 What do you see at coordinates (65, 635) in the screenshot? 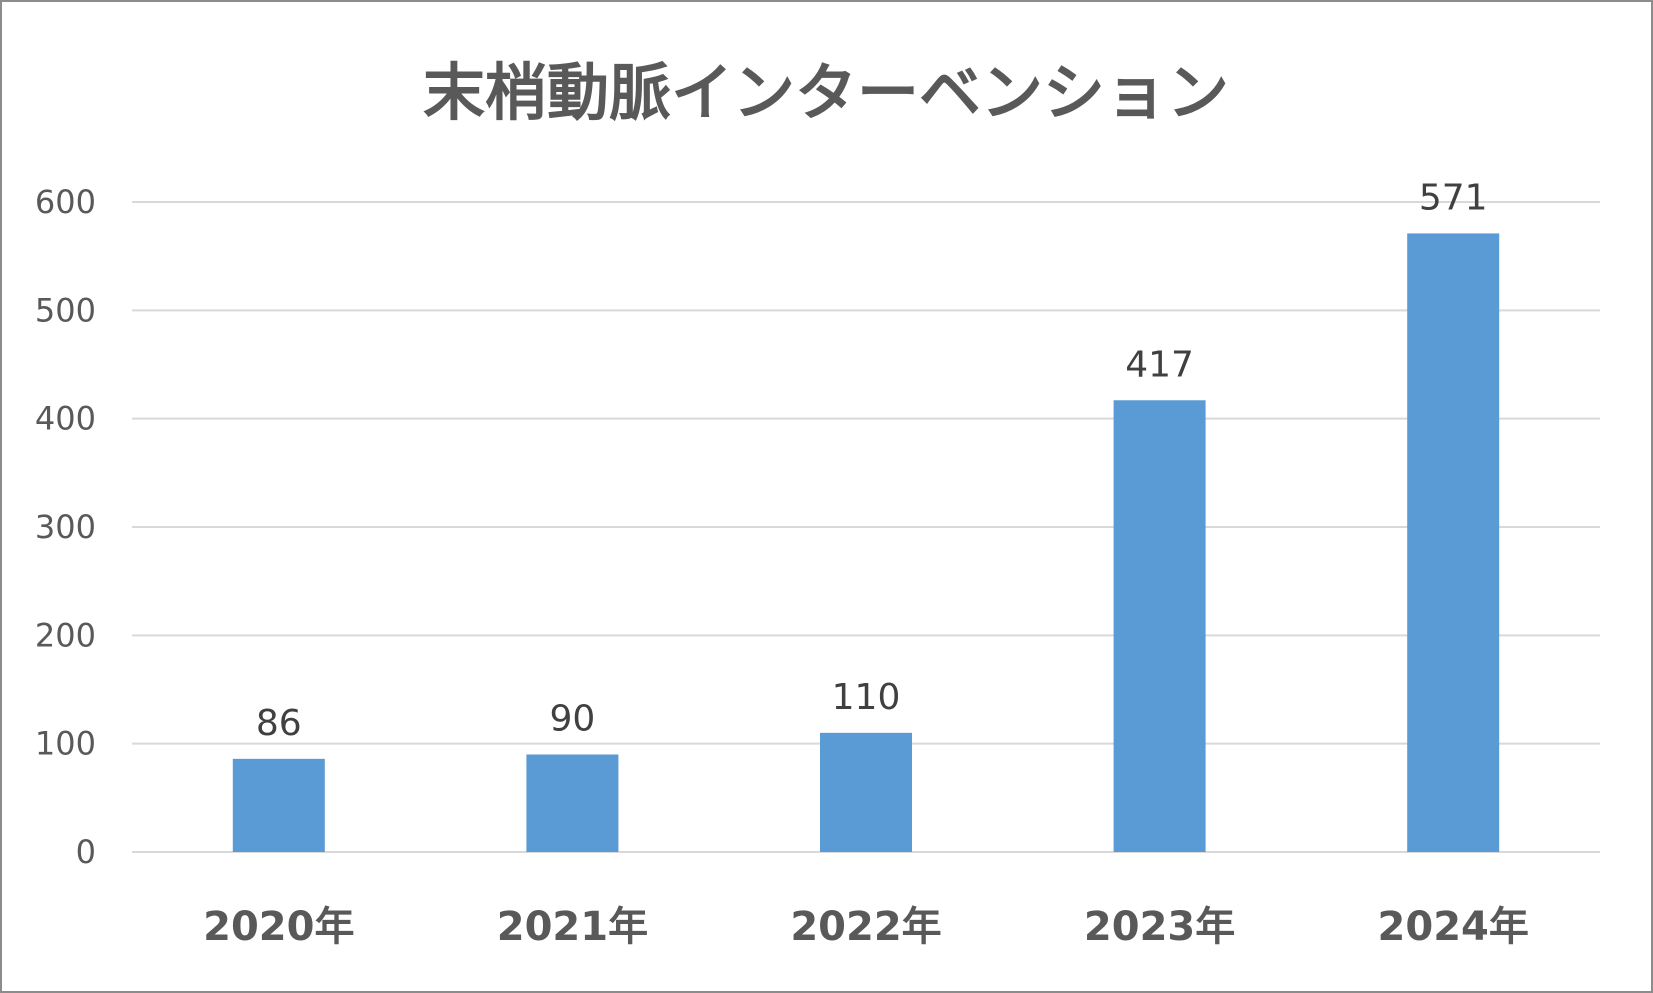
I see `y-tick-label: 200` at bounding box center [65, 635].